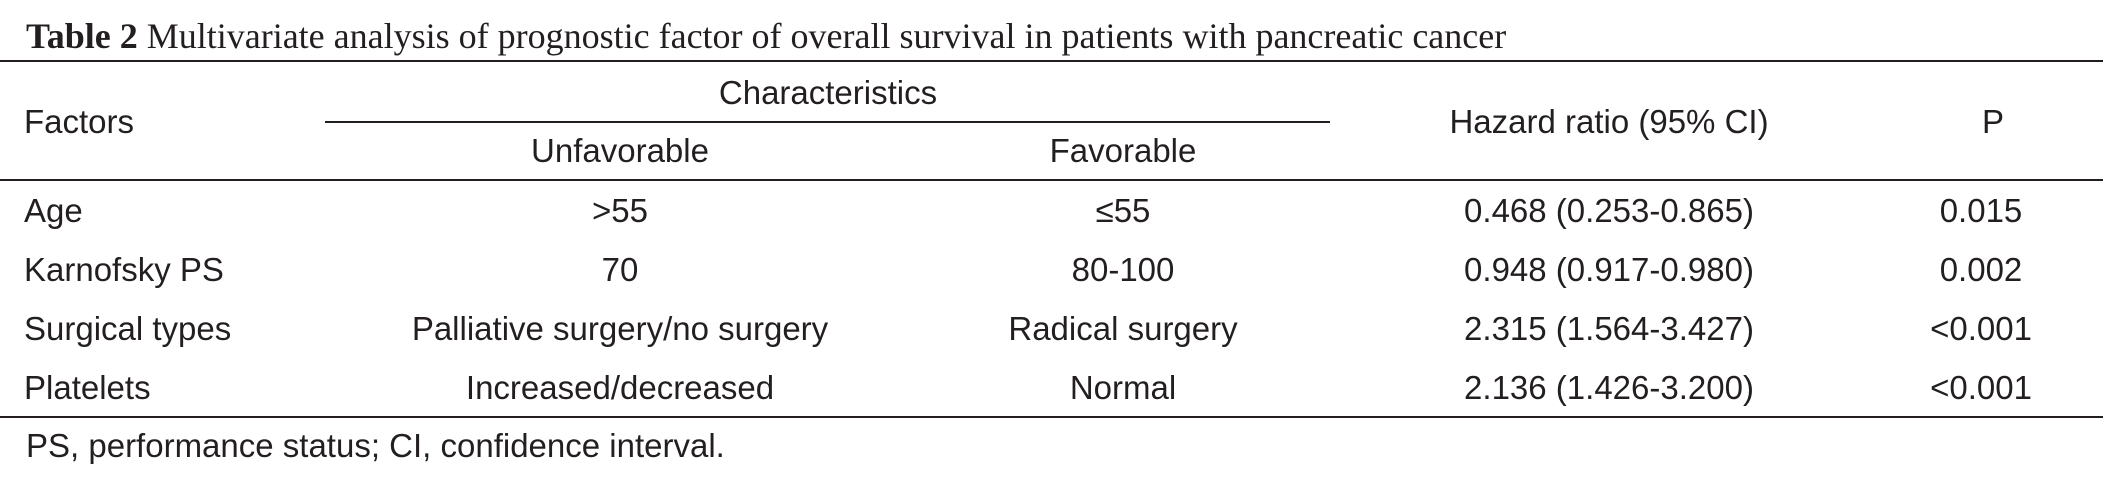 The image size is (2103, 479). What do you see at coordinates (620, 387) in the screenshot?
I see `cell-unfavorable: Increased/decreased` at bounding box center [620, 387].